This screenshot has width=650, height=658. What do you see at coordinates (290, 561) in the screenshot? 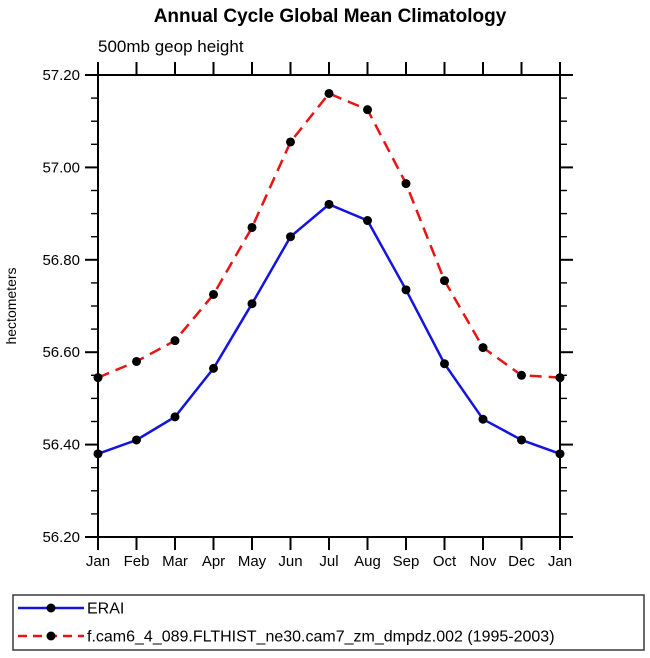
I see `x-tick-label: Jun` at bounding box center [290, 561].